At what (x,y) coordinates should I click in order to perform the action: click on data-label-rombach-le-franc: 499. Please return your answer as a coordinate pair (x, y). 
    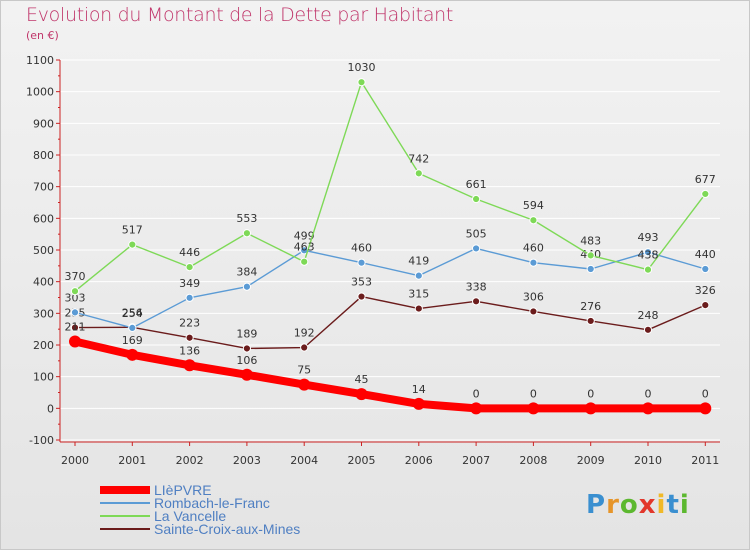
    Looking at the image, I should click on (304, 235).